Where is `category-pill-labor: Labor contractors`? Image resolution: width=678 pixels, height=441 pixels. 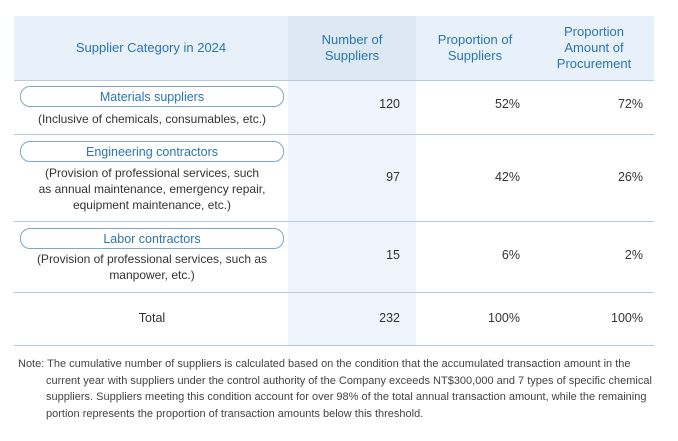
category-pill-labor: Labor contractors is located at coordinates (152, 238).